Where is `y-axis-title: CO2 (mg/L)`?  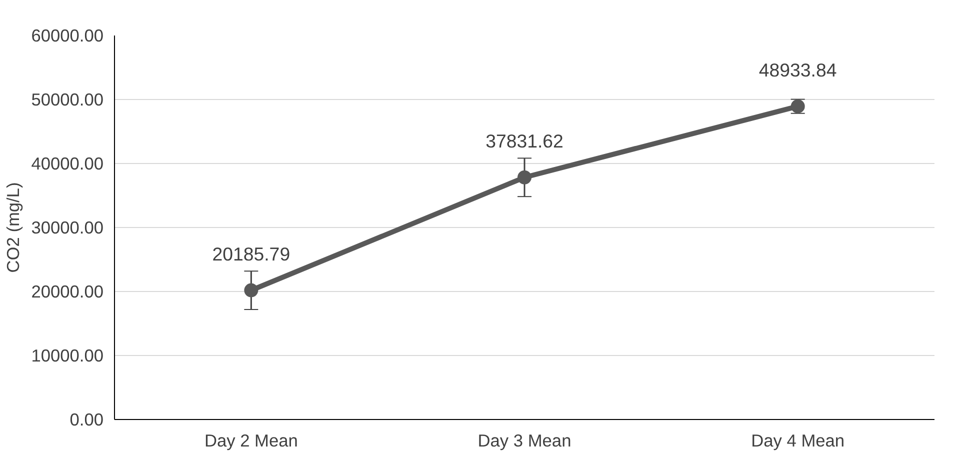 y-axis-title: CO2 (mg/L) is located at coordinates (13, 227).